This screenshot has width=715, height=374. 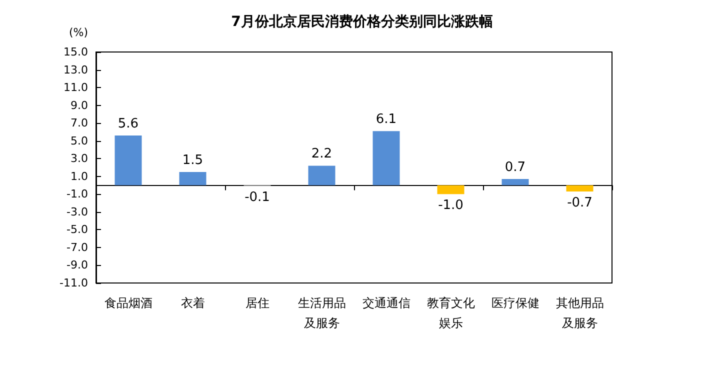 I want to click on y-axis-title: (%), so click(x=78, y=32).